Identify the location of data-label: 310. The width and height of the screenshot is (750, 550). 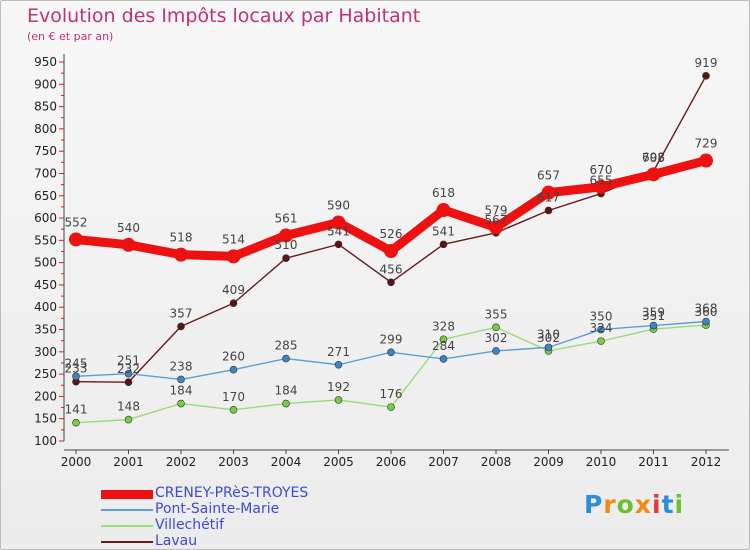
(548, 334).